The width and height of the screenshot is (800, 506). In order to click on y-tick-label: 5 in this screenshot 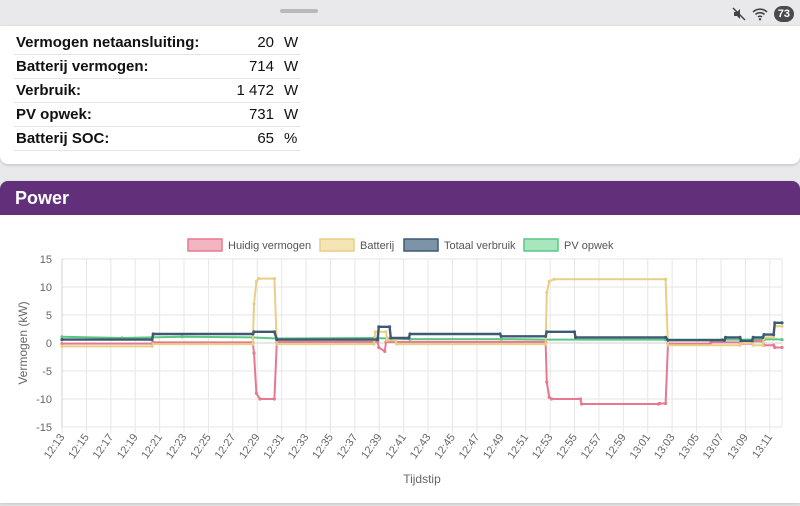, I will do `click(49, 316)`.